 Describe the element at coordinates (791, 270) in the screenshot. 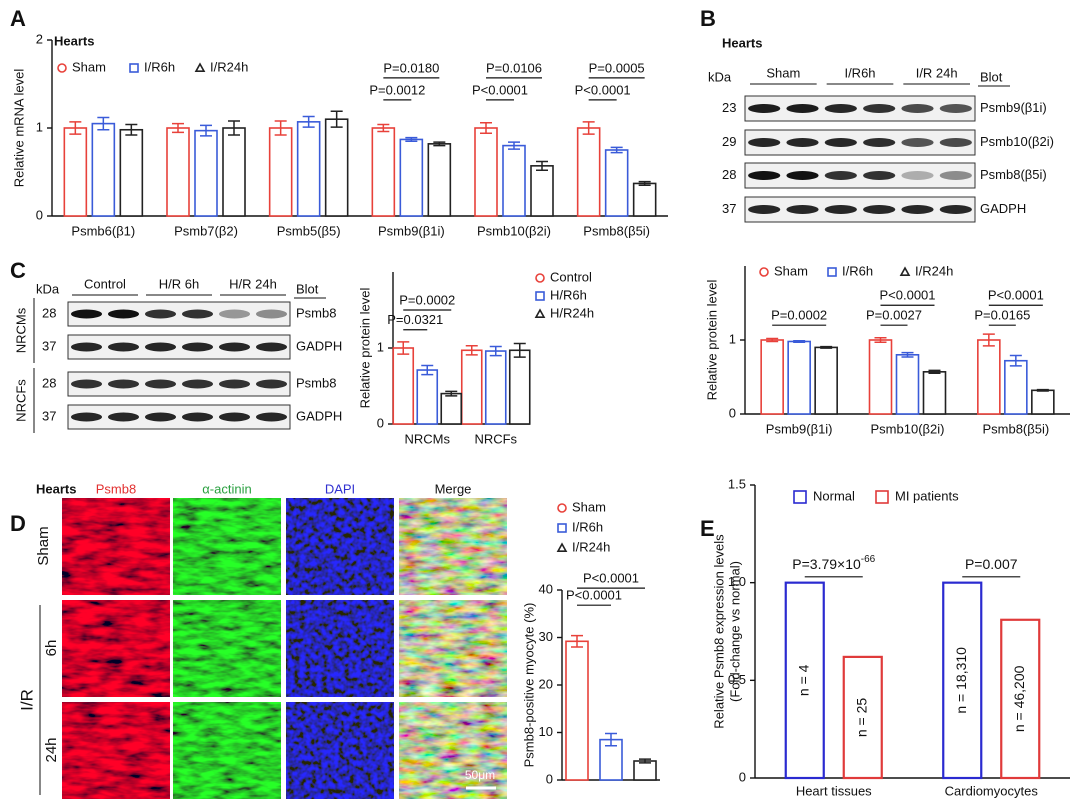

I see `legend-label: Sham` at that location.